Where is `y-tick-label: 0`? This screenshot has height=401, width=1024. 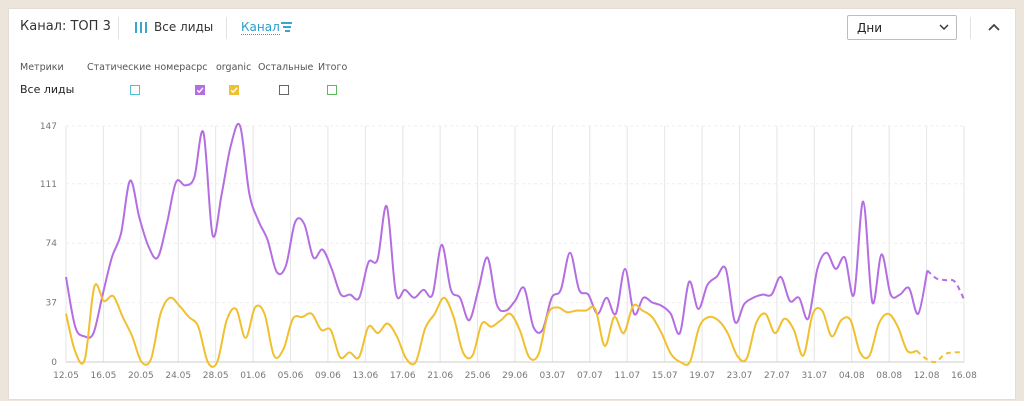
y-tick-label: 0 is located at coordinates (54, 363).